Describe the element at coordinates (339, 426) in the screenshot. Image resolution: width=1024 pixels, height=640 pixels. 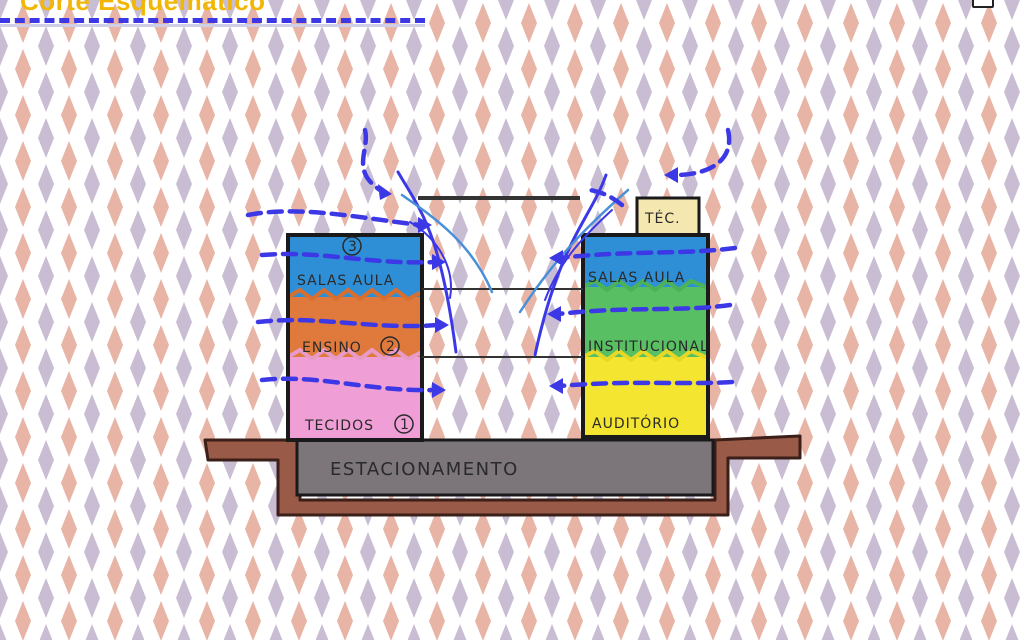
I see `floor-tecidos: TECIDOS` at that location.